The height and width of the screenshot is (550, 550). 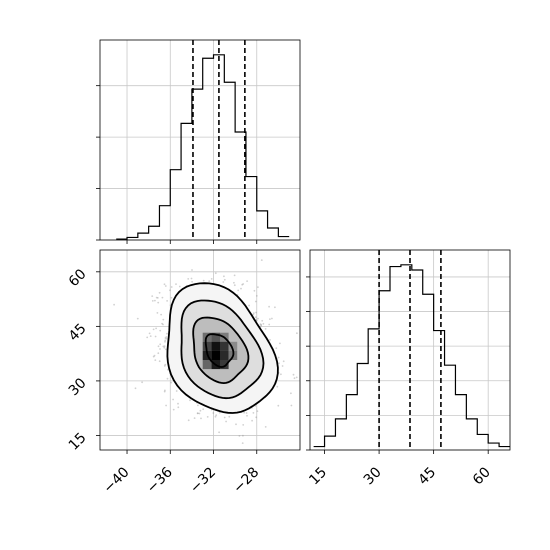 What do you see at coordinates (200, 140) in the screenshot?
I see `histogram-x-grid` at bounding box center [200, 140].